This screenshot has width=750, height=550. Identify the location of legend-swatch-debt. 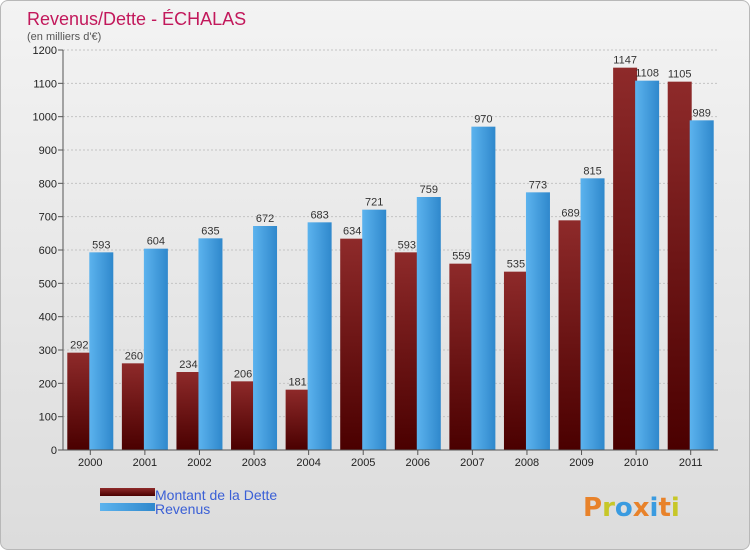
(127, 492).